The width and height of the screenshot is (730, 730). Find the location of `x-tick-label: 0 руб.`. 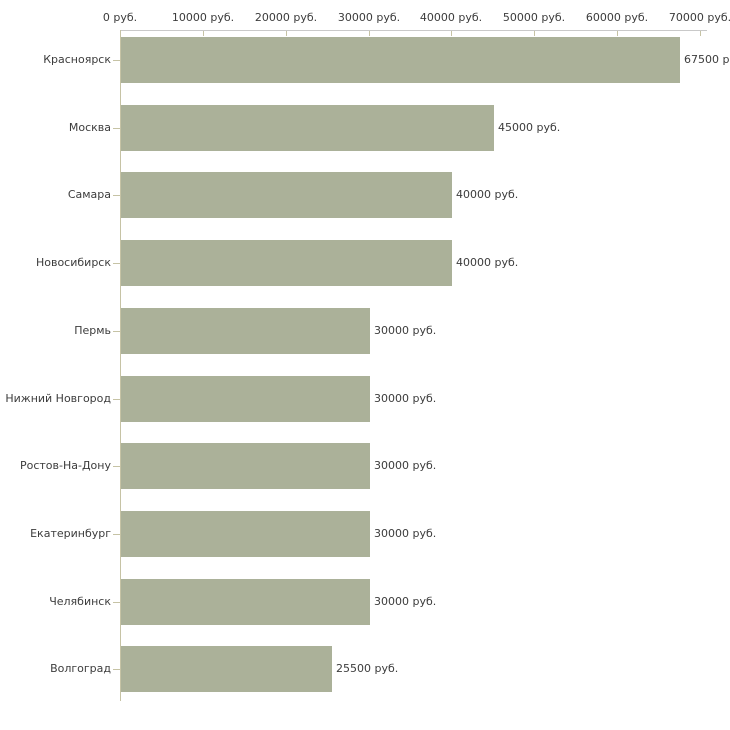

x-tick-label: 0 руб. is located at coordinates (120, 17).